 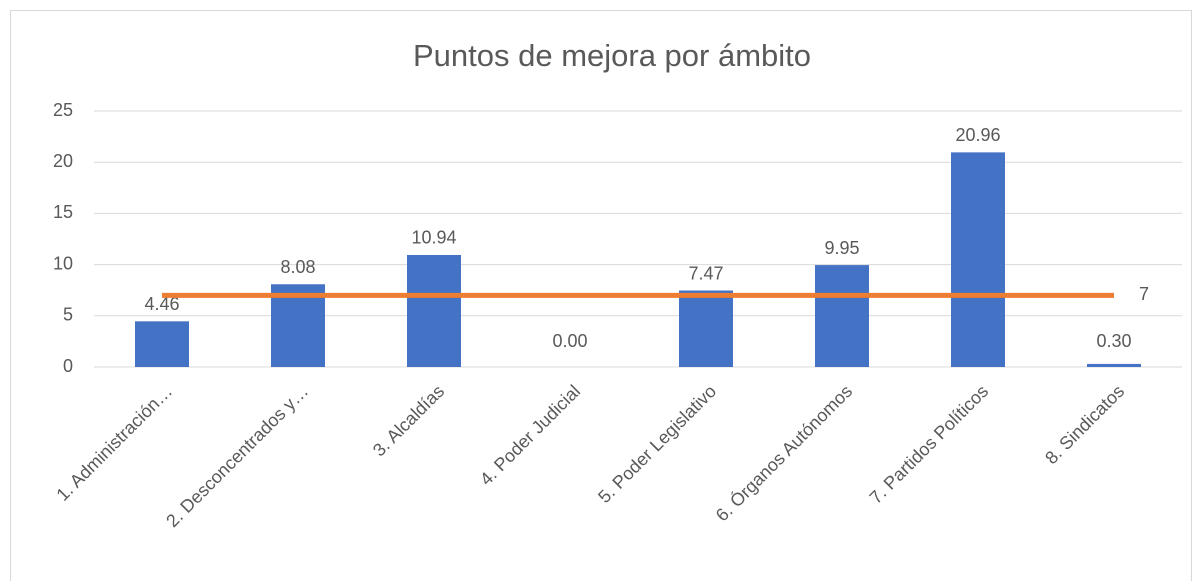 I want to click on data-label: 4.46, so click(x=161, y=304).